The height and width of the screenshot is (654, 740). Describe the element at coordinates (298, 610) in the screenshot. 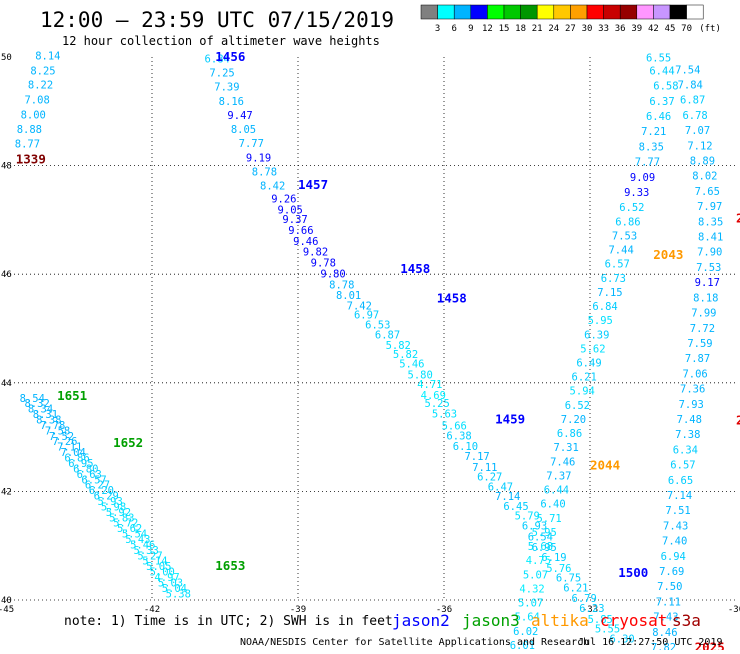

I see `lon-tick-label: -39` at that location.